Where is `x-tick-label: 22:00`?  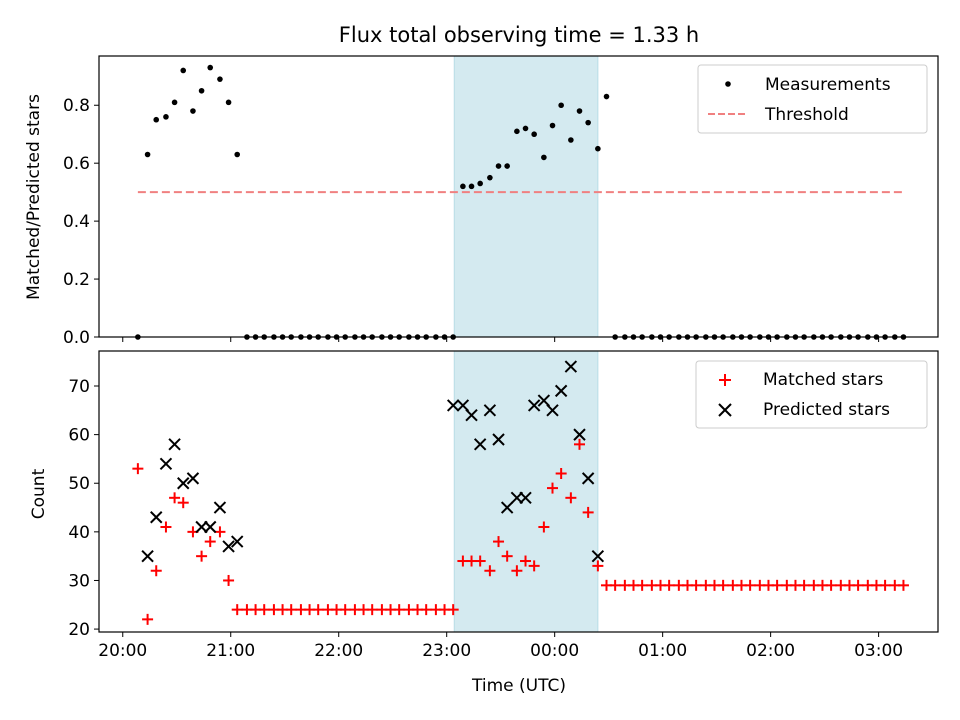
x-tick-label: 22:00 is located at coordinates (338, 651).